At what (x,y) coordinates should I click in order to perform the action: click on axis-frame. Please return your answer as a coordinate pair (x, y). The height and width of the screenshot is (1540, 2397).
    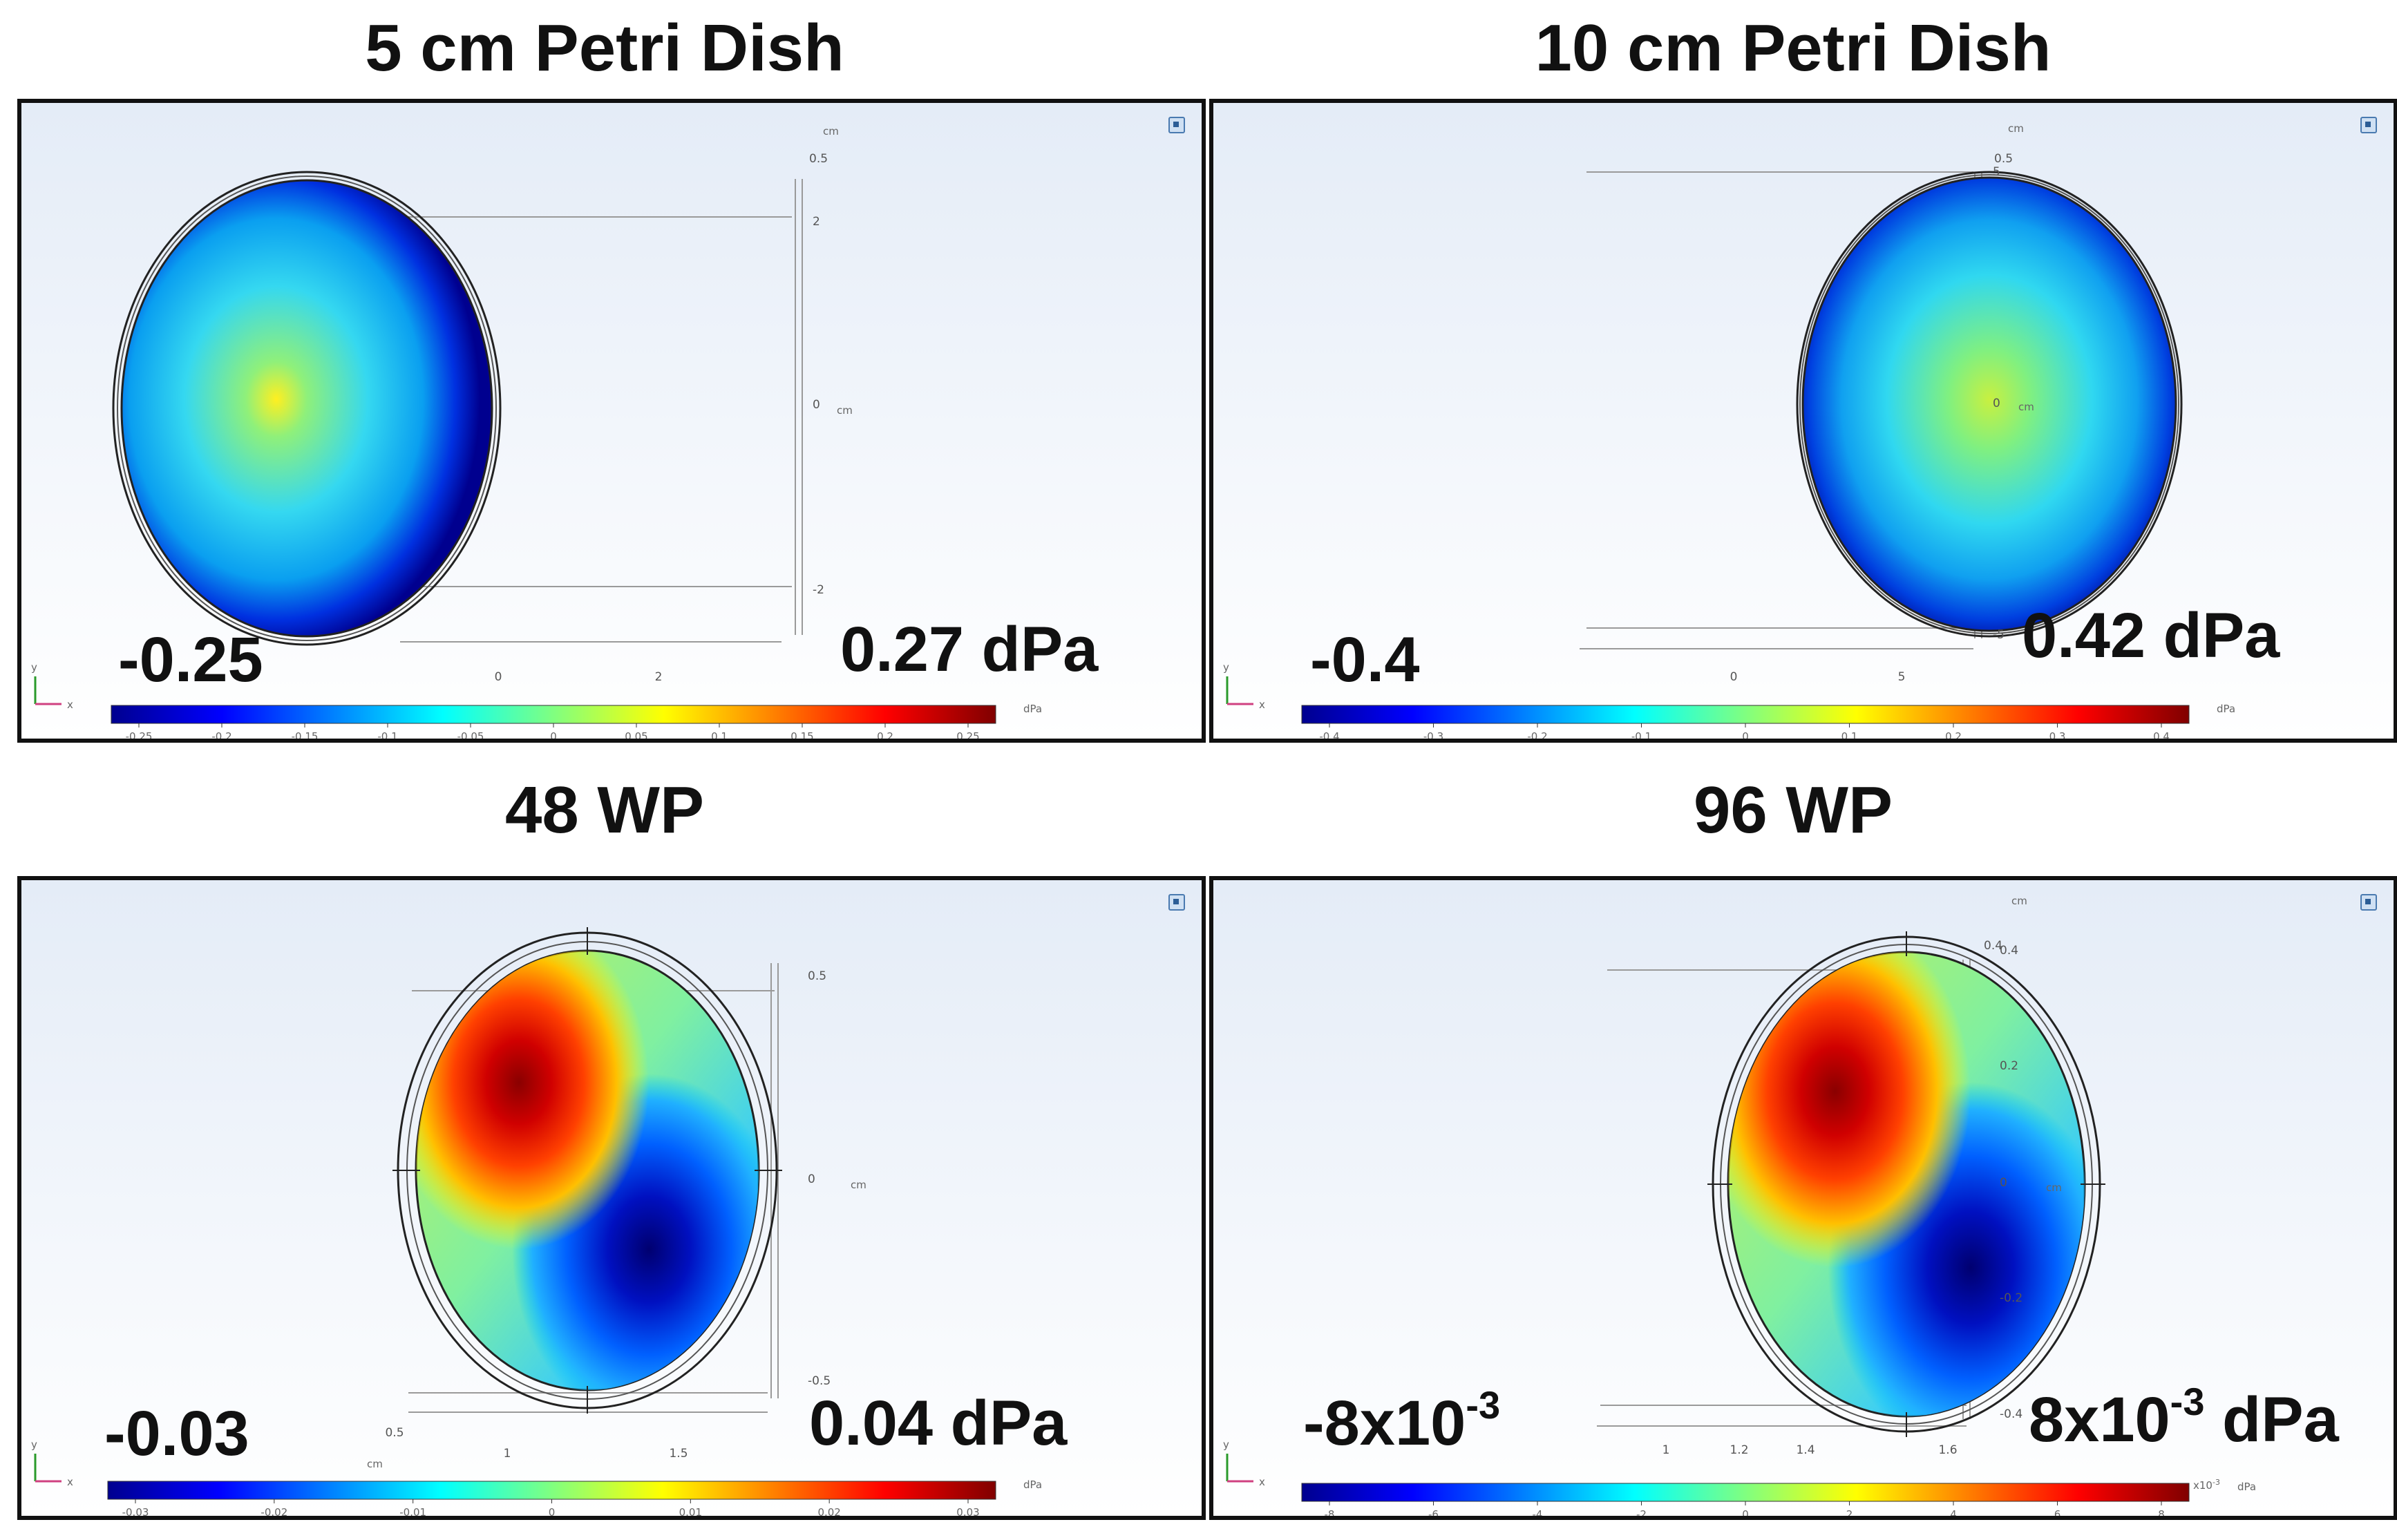
    Looking at the image, I should click on (602, 411).